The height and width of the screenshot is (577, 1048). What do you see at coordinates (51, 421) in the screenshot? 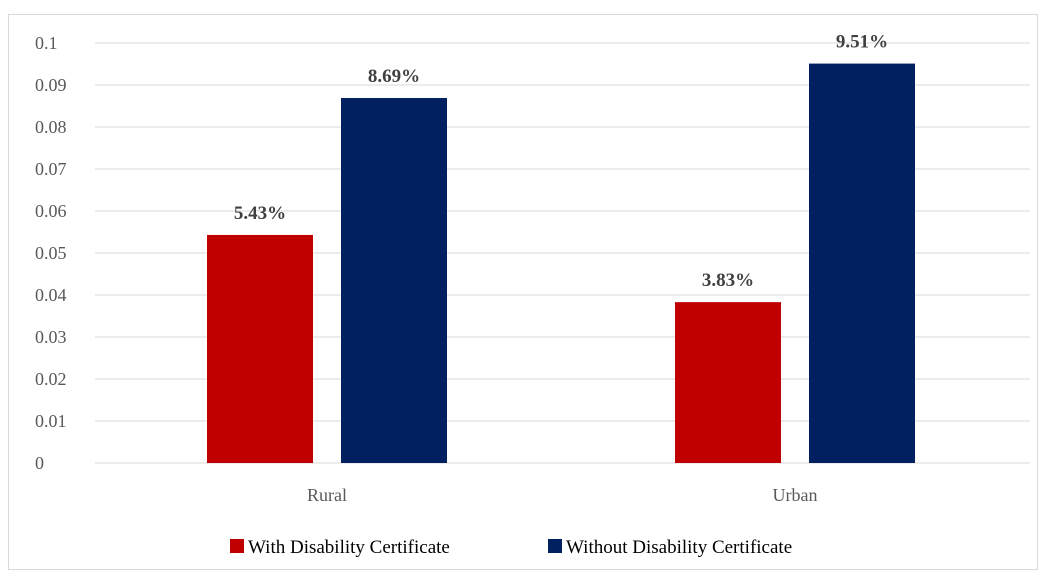
I see `y-tick-label: 0.01` at bounding box center [51, 421].